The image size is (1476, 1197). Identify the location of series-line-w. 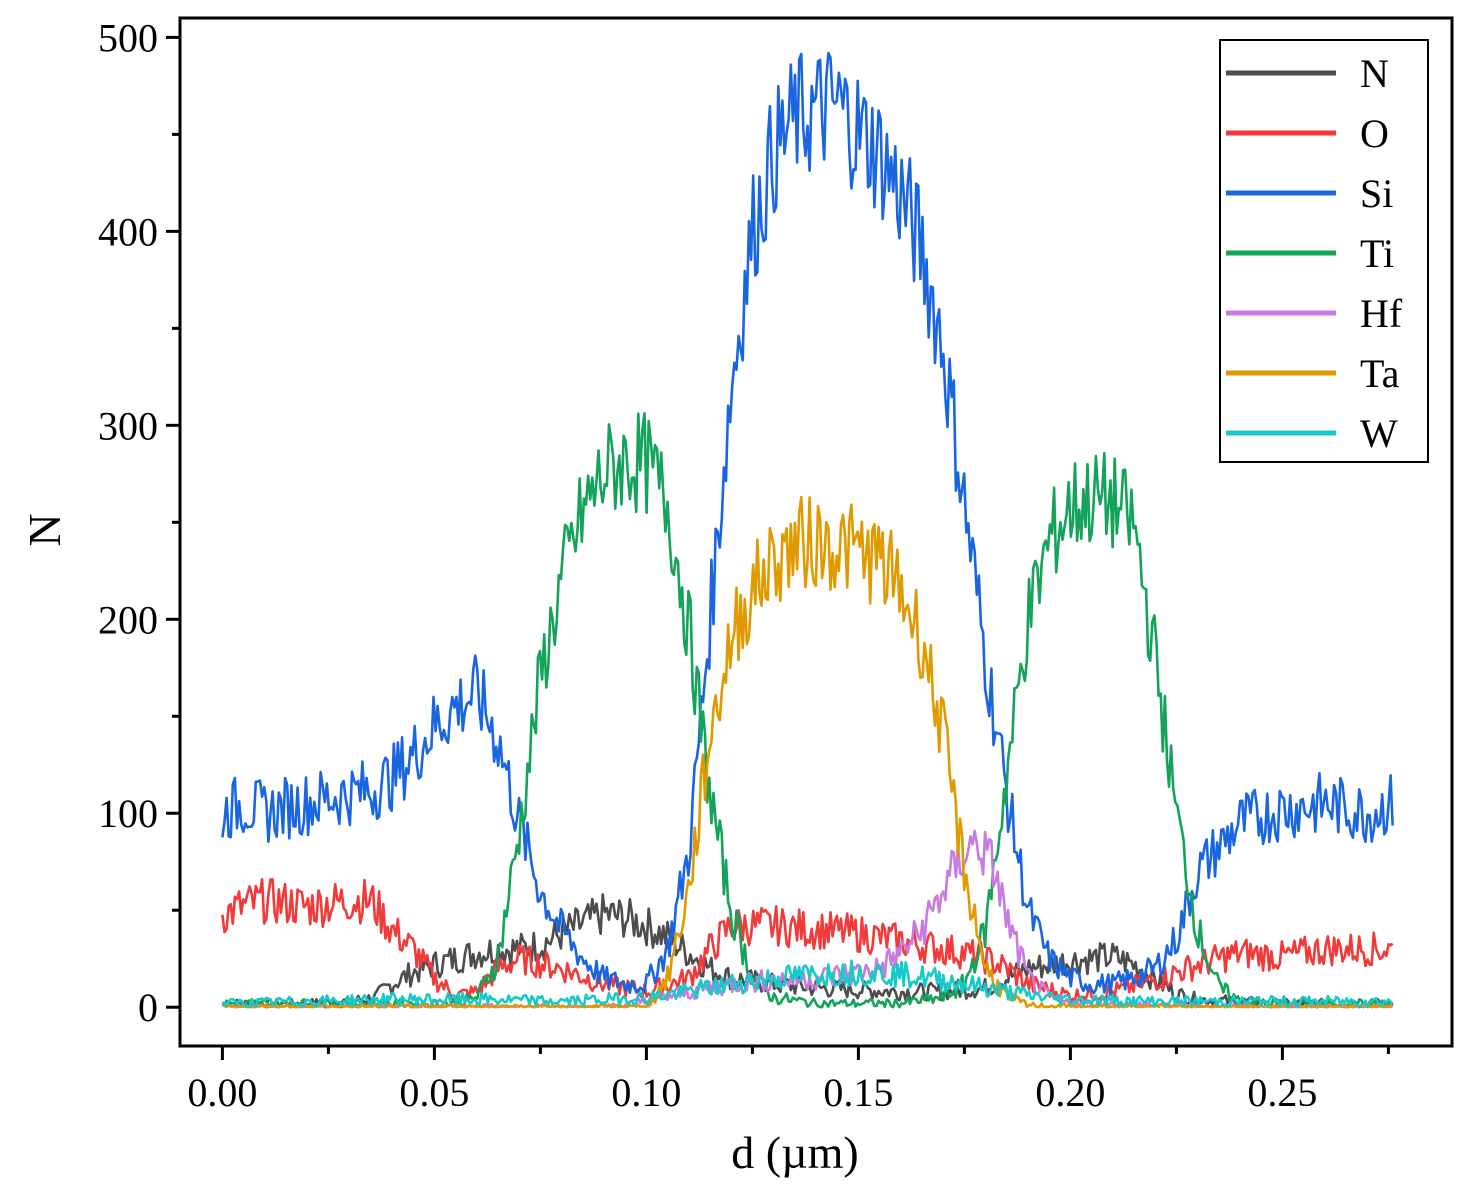
(807, 984).